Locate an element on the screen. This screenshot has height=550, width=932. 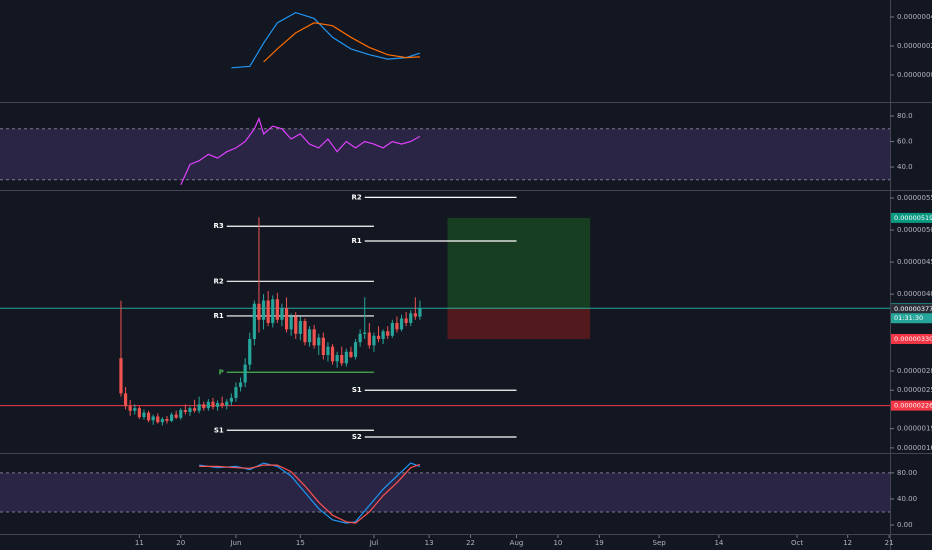
position-loss is located at coordinates (519, 323).